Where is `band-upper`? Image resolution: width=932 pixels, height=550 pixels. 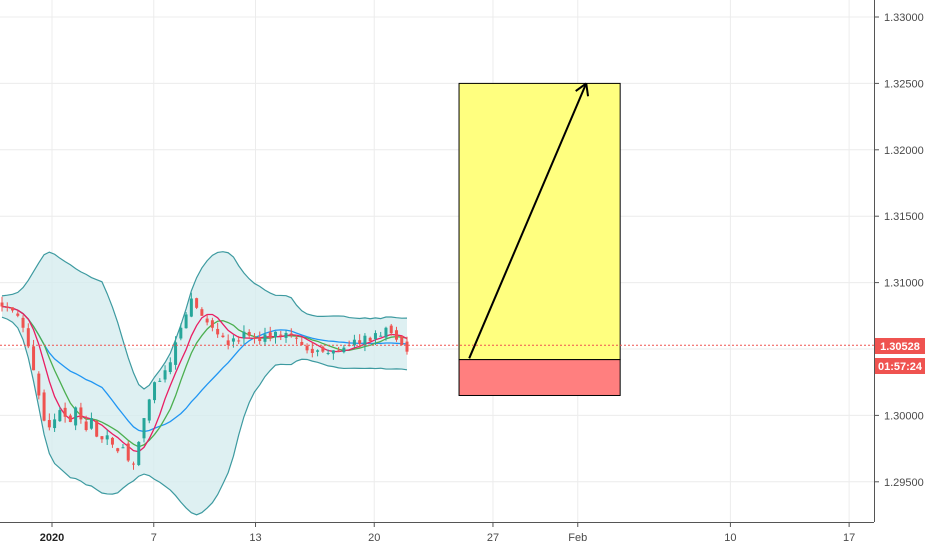 band-upper is located at coordinates (204, 320).